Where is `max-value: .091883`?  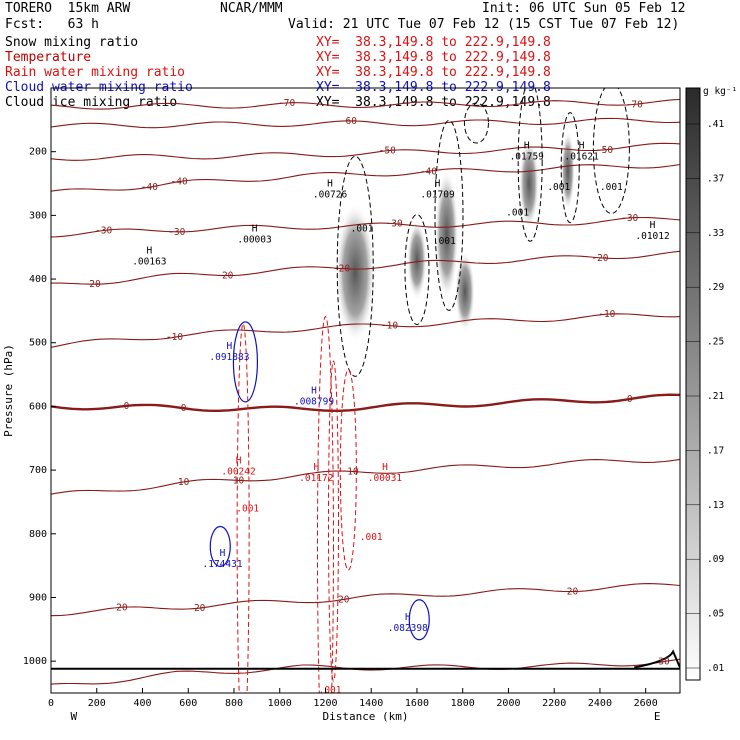 max-value: .091883 is located at coordinates (229, 357).